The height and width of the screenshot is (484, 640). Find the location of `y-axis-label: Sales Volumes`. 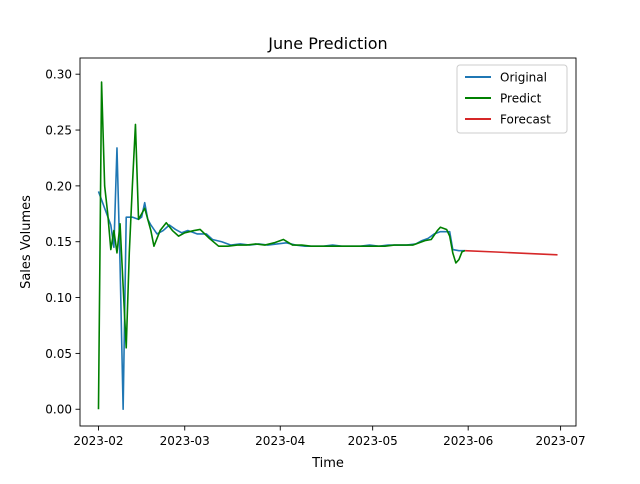

y-axis-label: Sales Volumes is located at coordinates (26, 242).